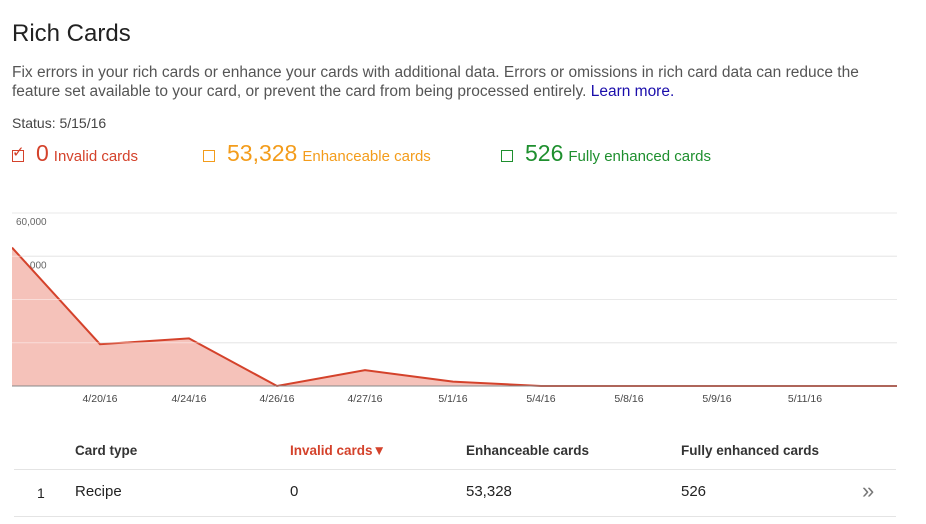 The height and width of the screenshot is (524, 926). Describe the element at coordinates (41, 493) in the screenshot. I see `row-index: 1` at that location.